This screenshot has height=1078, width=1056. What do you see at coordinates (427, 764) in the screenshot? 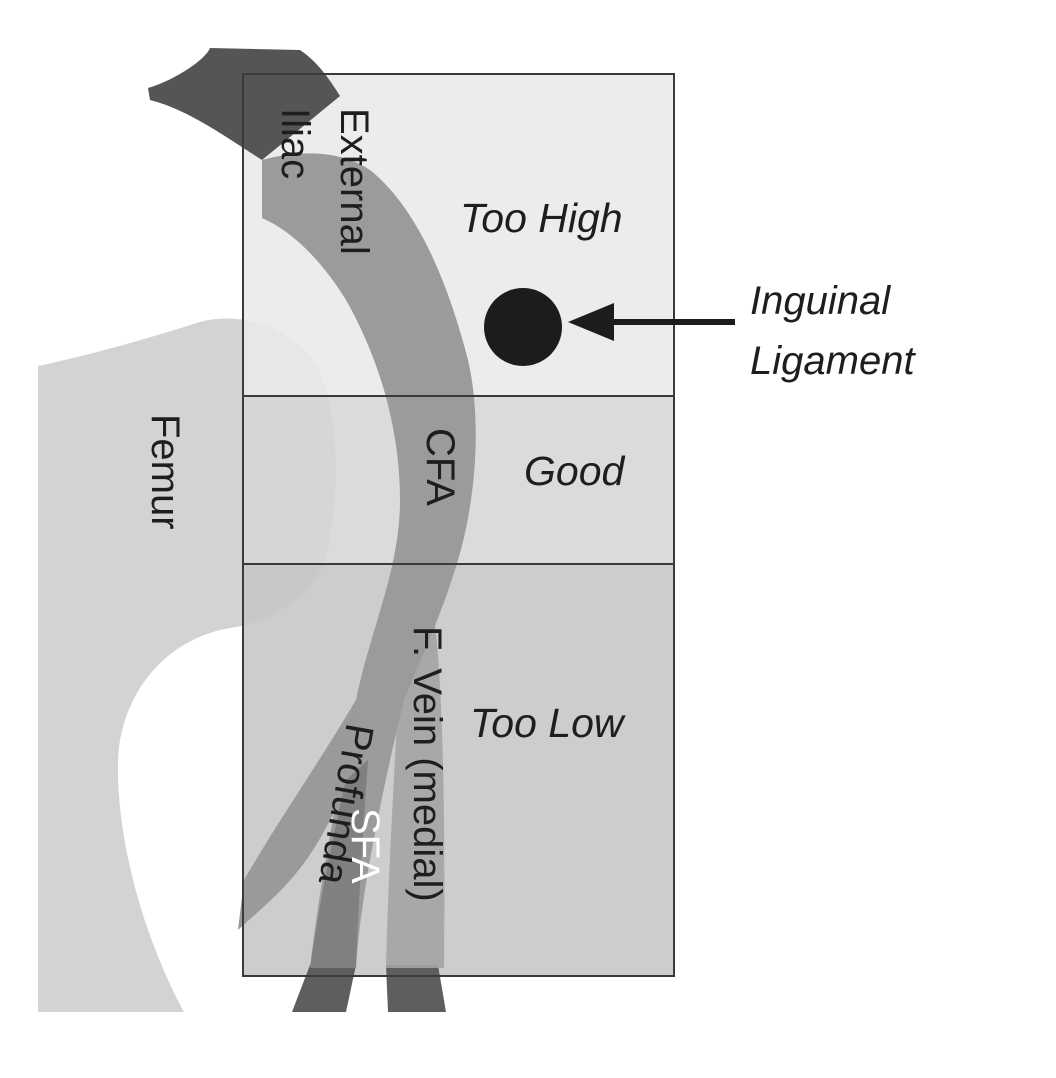
I see `label-femoral-vein: F. Vein (medial)` at bounding box center [427, 764].